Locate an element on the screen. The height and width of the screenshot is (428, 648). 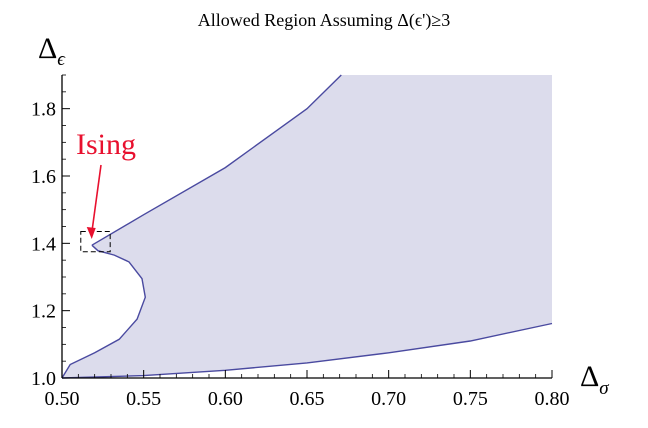
chart-title: Allowed Region Assuming Δ(ϵ')≥3 is located at coordinates (324, 20).